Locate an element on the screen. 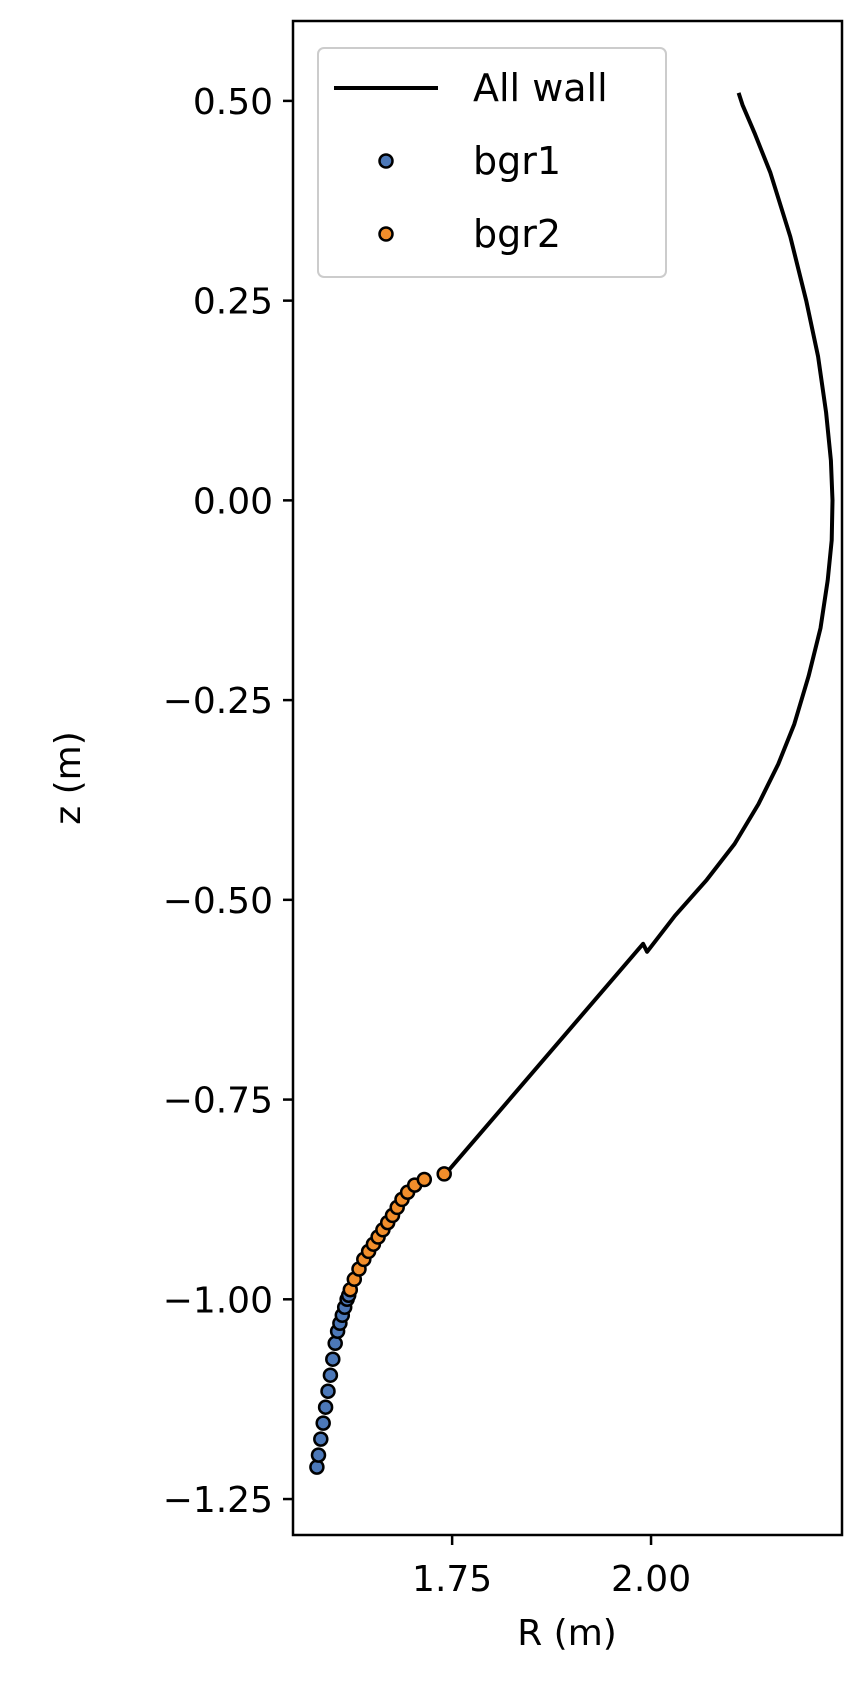  y-tick-label: −0.50 is located at coordinates (218, 901).